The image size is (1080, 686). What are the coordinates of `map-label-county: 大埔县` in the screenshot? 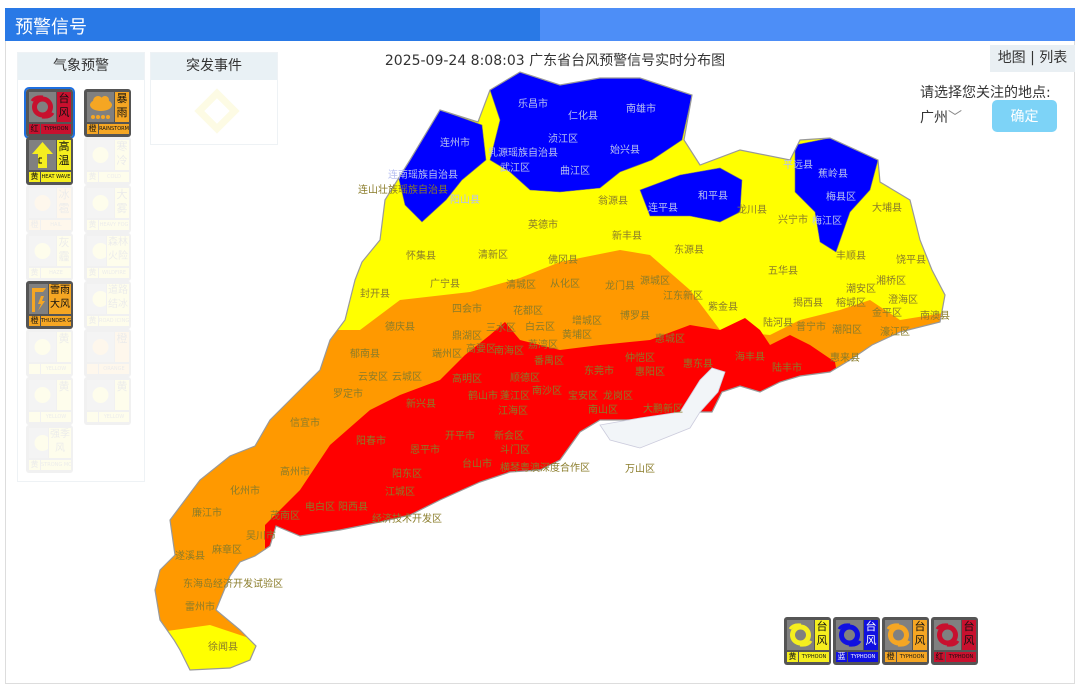 It's located at (887, 207).